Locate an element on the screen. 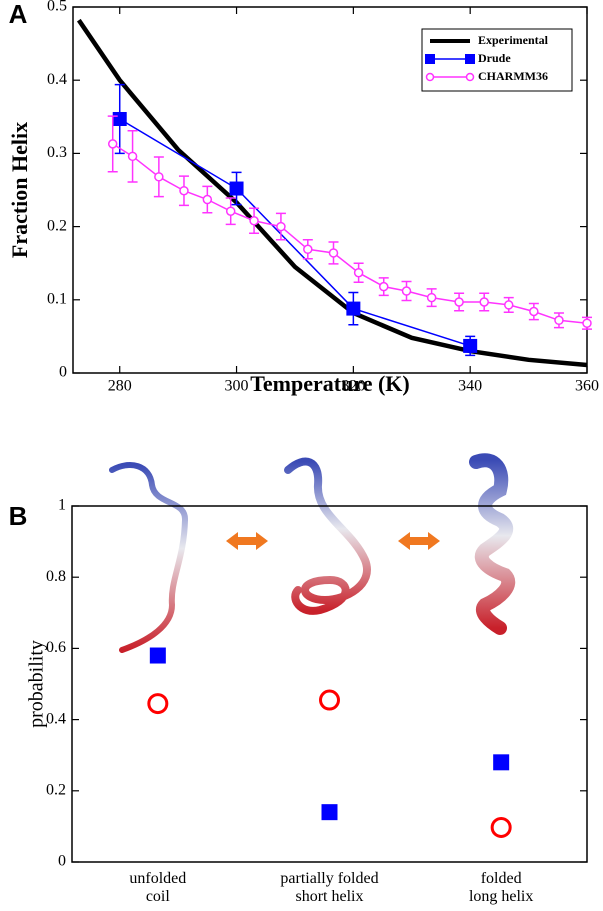  legend-label: CHARMM36 is located at coordinates (513, 76).